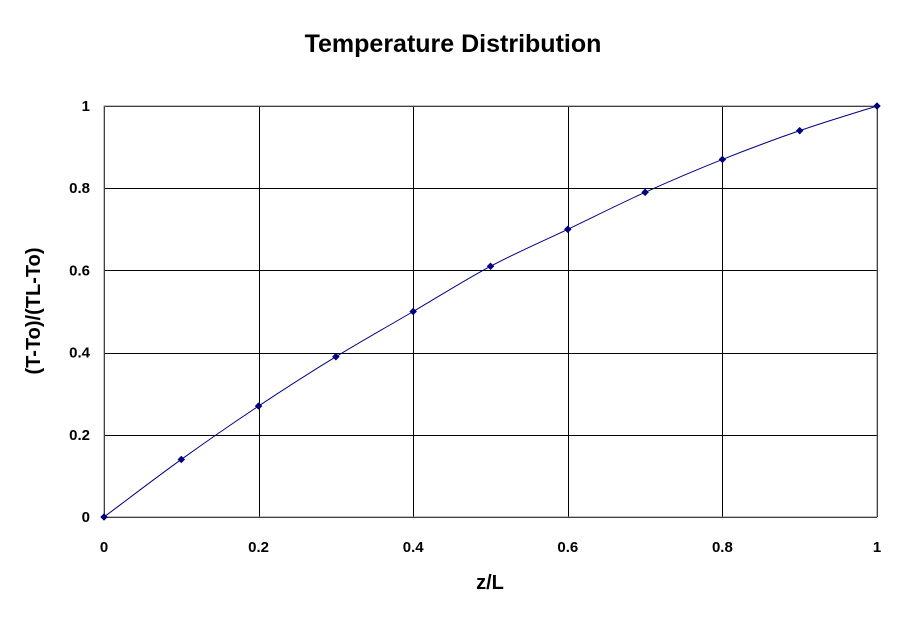 This screenshot has width=907, height=621. Describe the element at coordinates (567, 547) in the screenshot. I see `x-tick-label: 0.6` at that location.